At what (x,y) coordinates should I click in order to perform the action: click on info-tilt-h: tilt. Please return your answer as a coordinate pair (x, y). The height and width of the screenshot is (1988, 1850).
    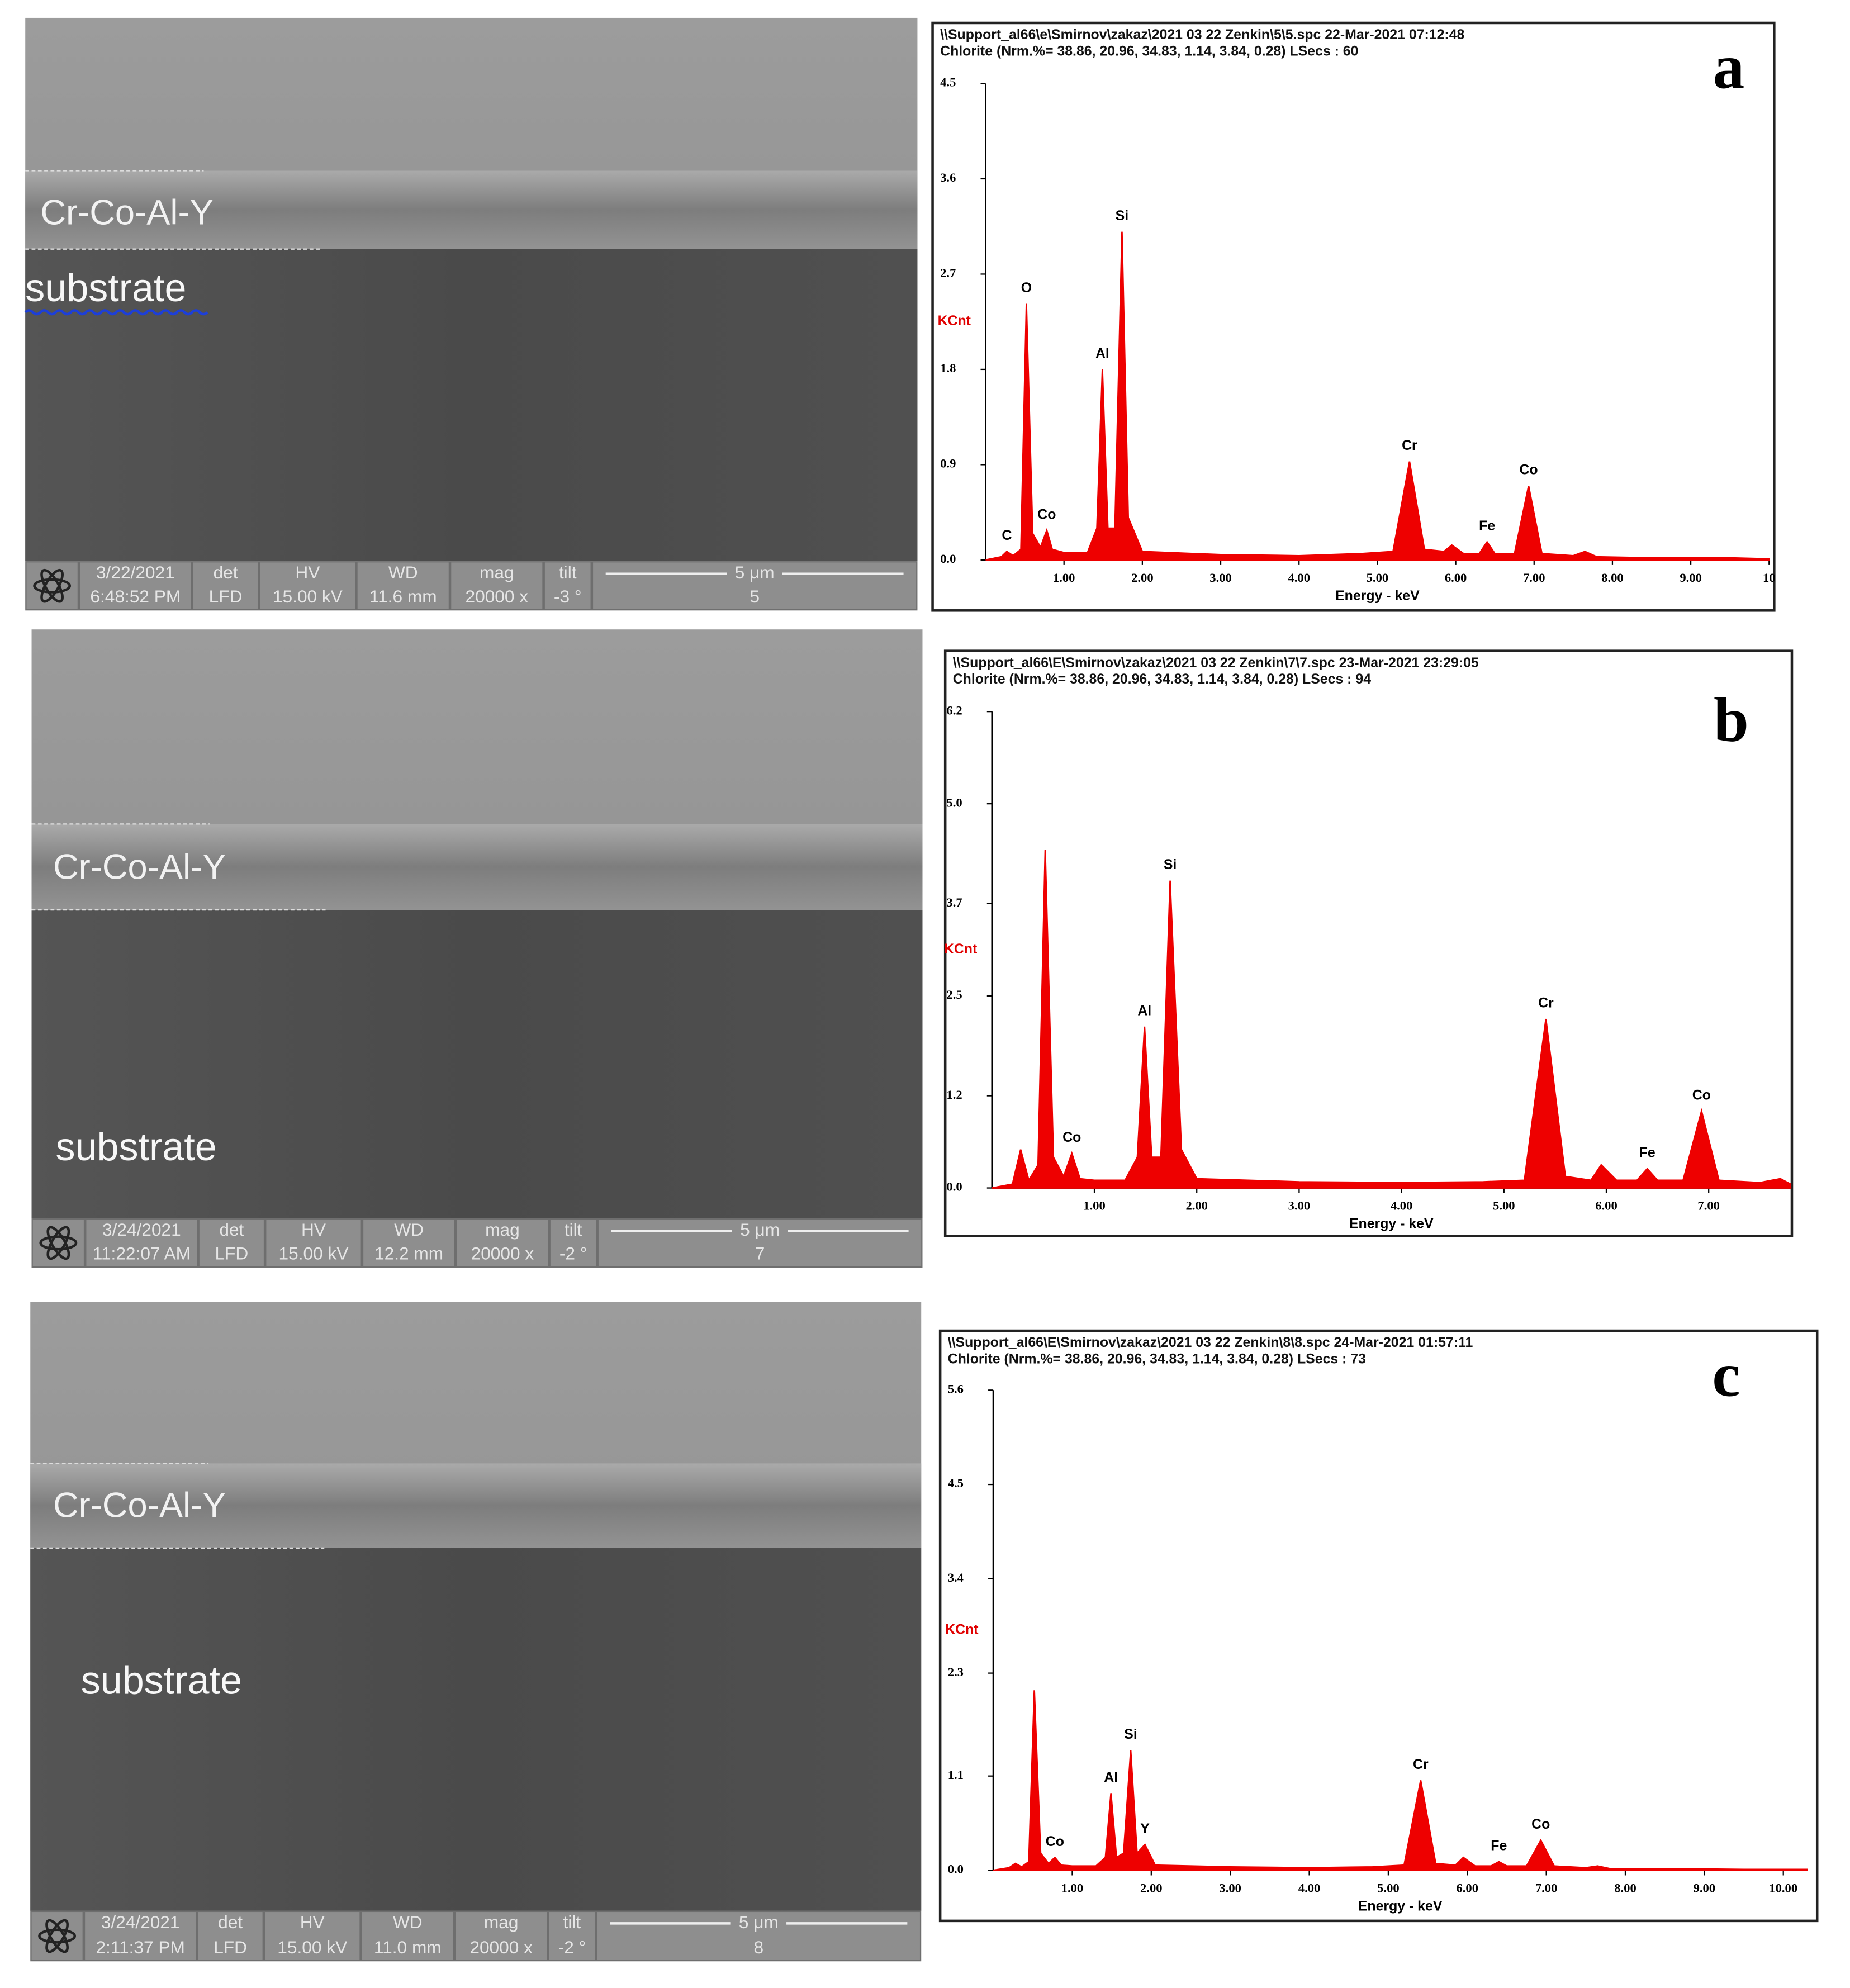
    Looking at the image, I should click on (572, 1922).